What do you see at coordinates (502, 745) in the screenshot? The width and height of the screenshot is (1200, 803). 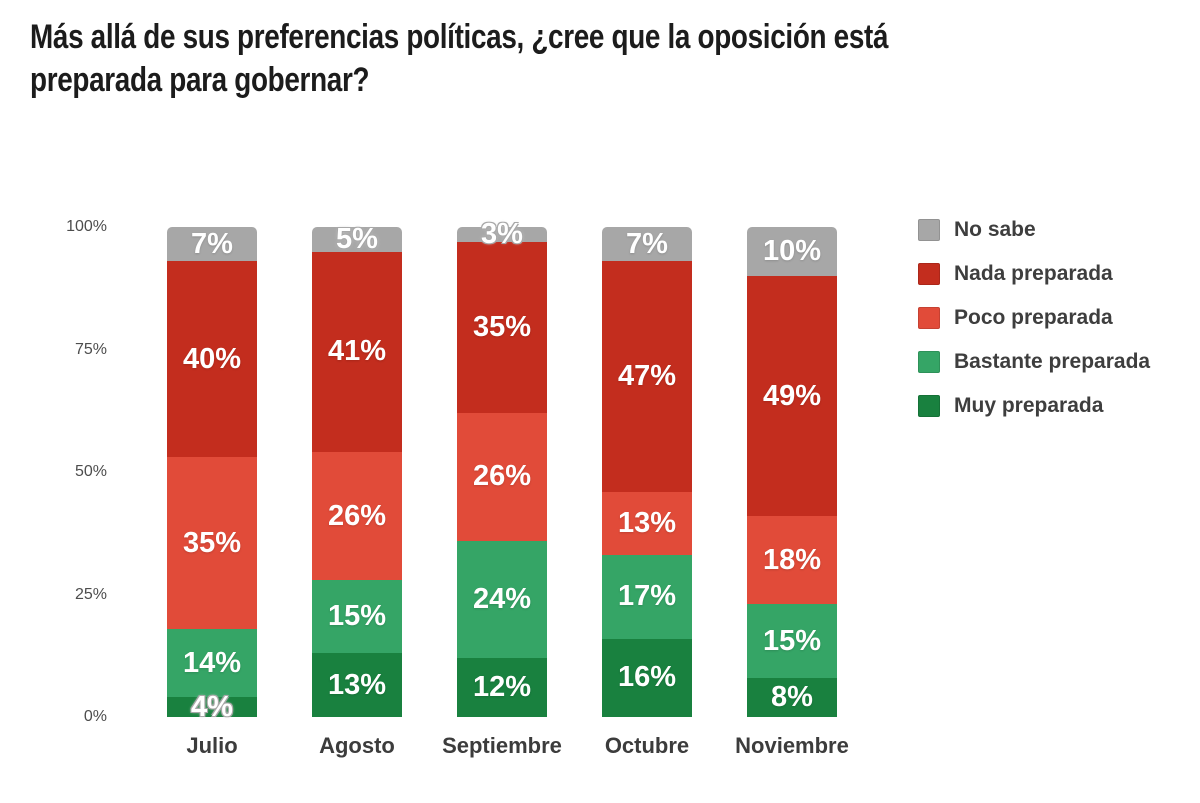 I see `x-axis-label-septiembre: Septiembre` at bounding box center [502, 745].